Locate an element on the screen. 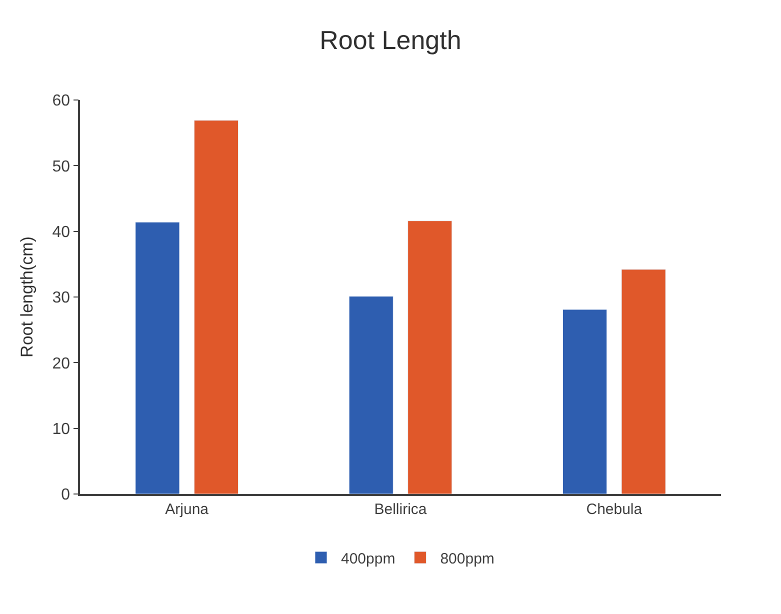 Image resolution: width=781 pixels, height=614 pixels. y-tick-label: 40 is located at coordinates (61, 232).